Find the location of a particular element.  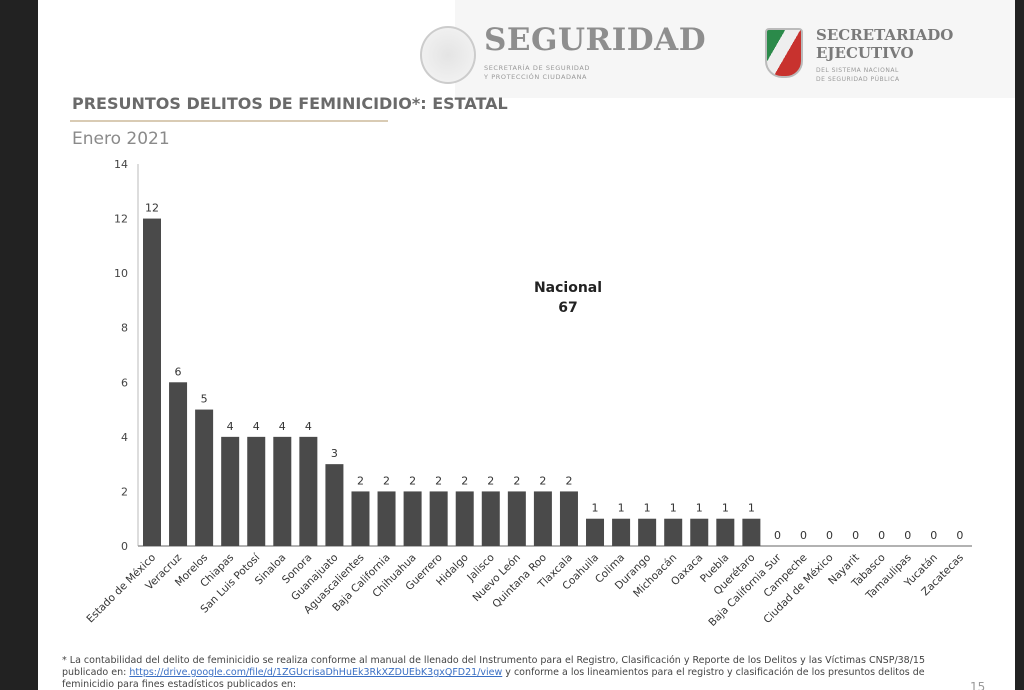

secretariado-shield-icon is located at coordinates (784, 53).